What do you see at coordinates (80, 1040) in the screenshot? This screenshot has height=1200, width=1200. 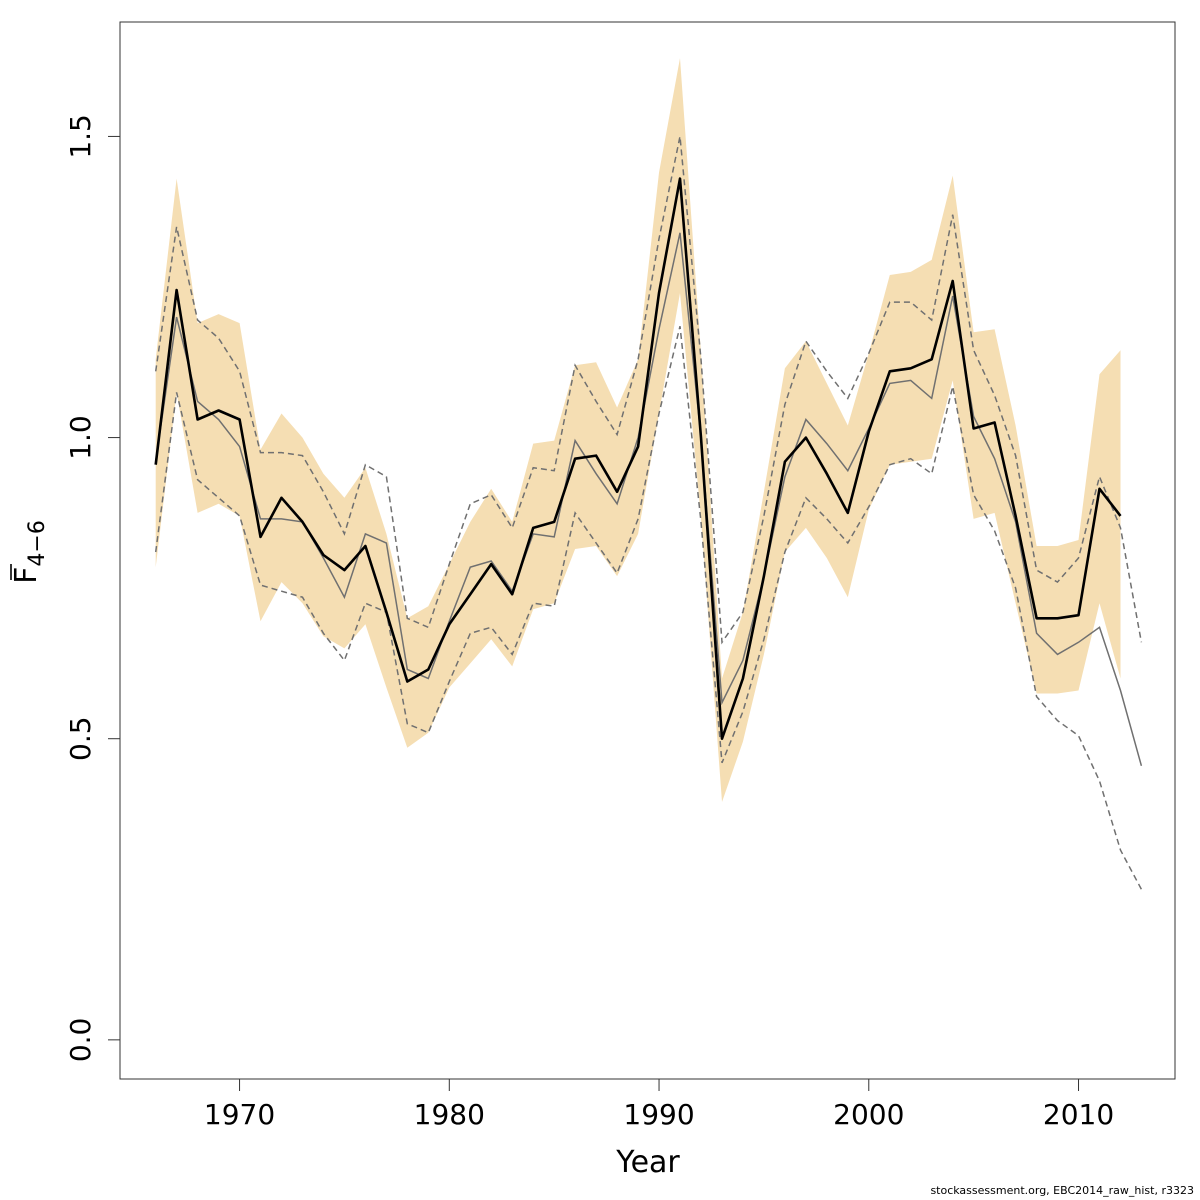 I see `y-tick-label: 0.0` at bounding box center [80, 1040].